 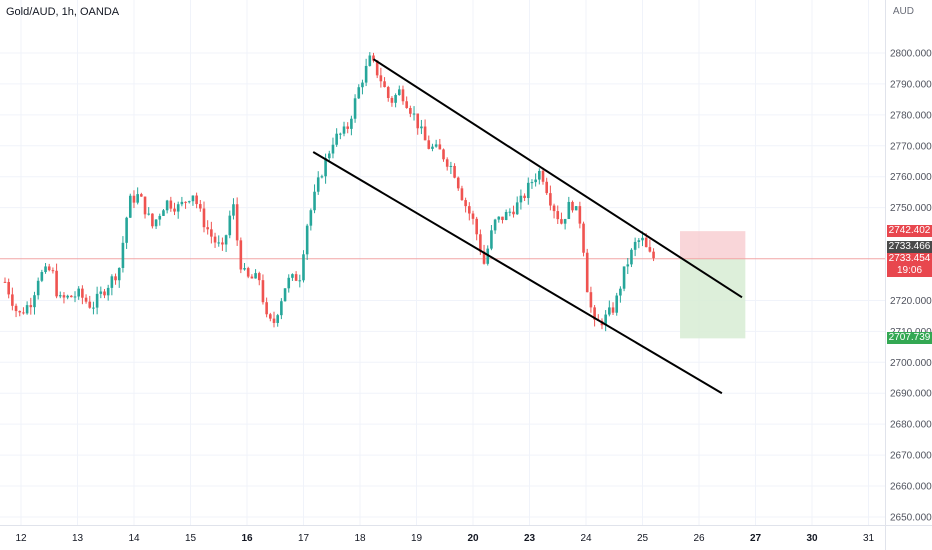 What do you see at coordinates (812, 538) in the screenshot?
I see `time-tick-label: 30` at bounding box center [812, 538].